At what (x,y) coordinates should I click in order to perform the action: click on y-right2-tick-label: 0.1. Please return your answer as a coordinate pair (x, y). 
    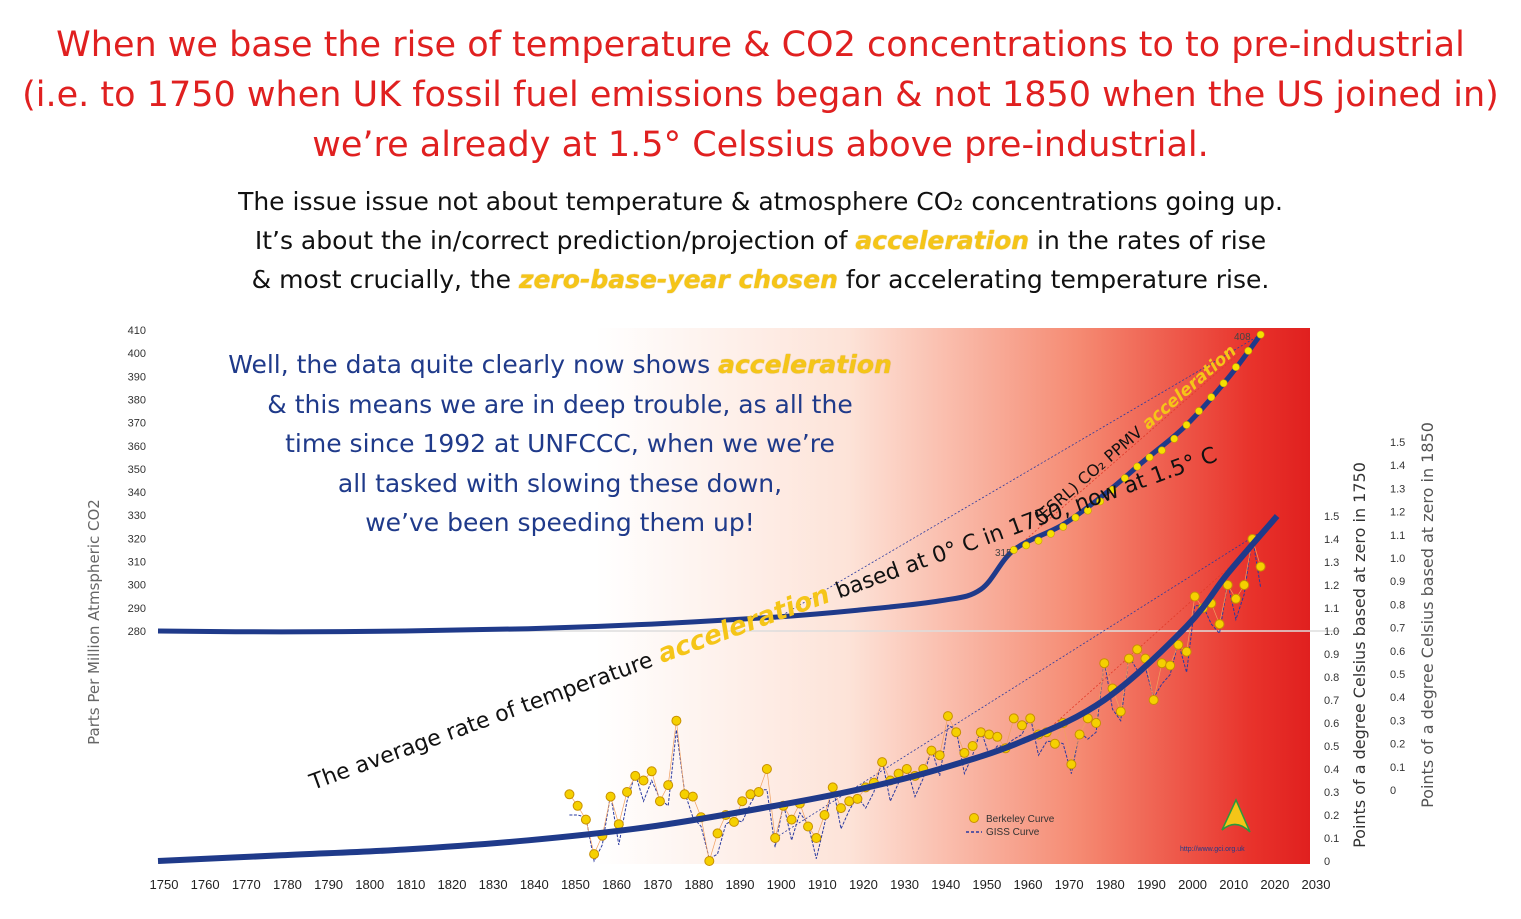
    Looking at the image, I should click on (1397, 768).